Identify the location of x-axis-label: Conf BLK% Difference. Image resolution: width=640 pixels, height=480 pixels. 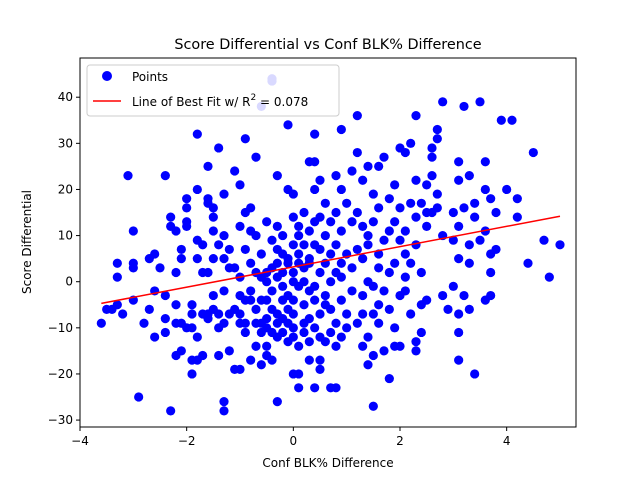
(327, 463).